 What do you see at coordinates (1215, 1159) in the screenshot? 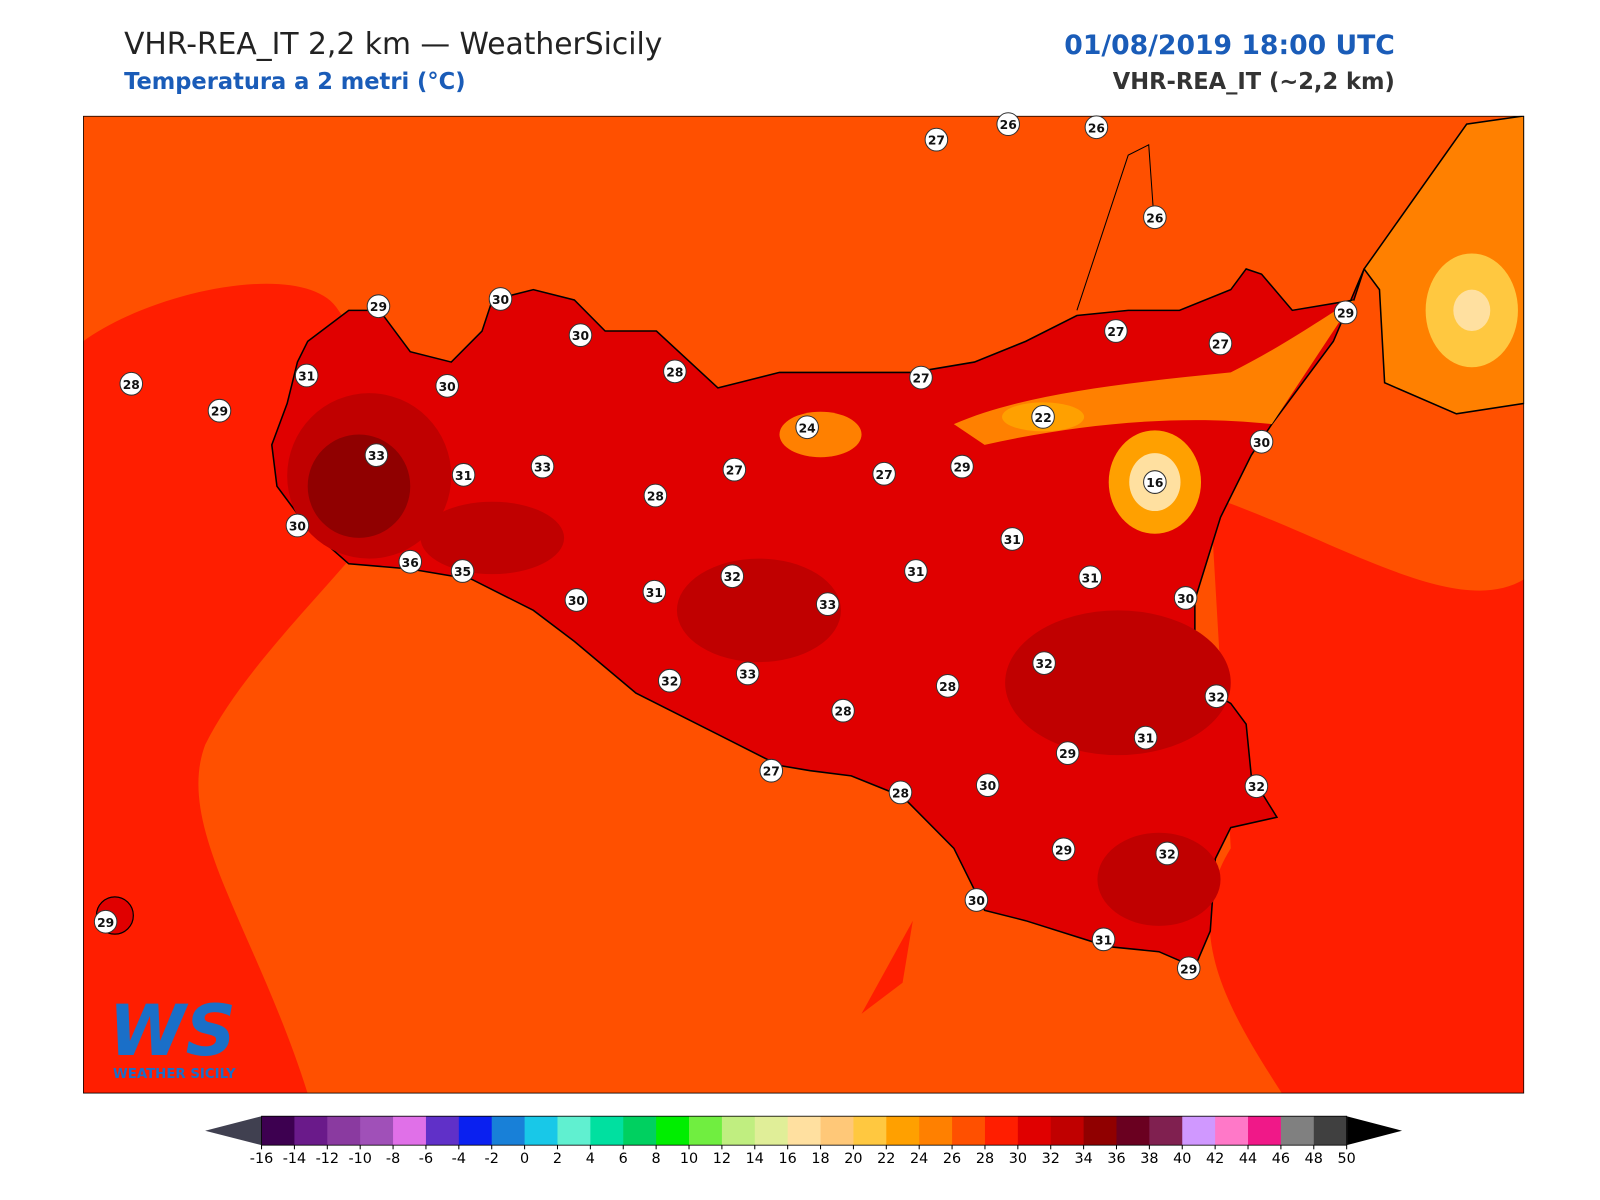
I see `colorbar-tick-label: 42` at bounding box center [1215, 1159].